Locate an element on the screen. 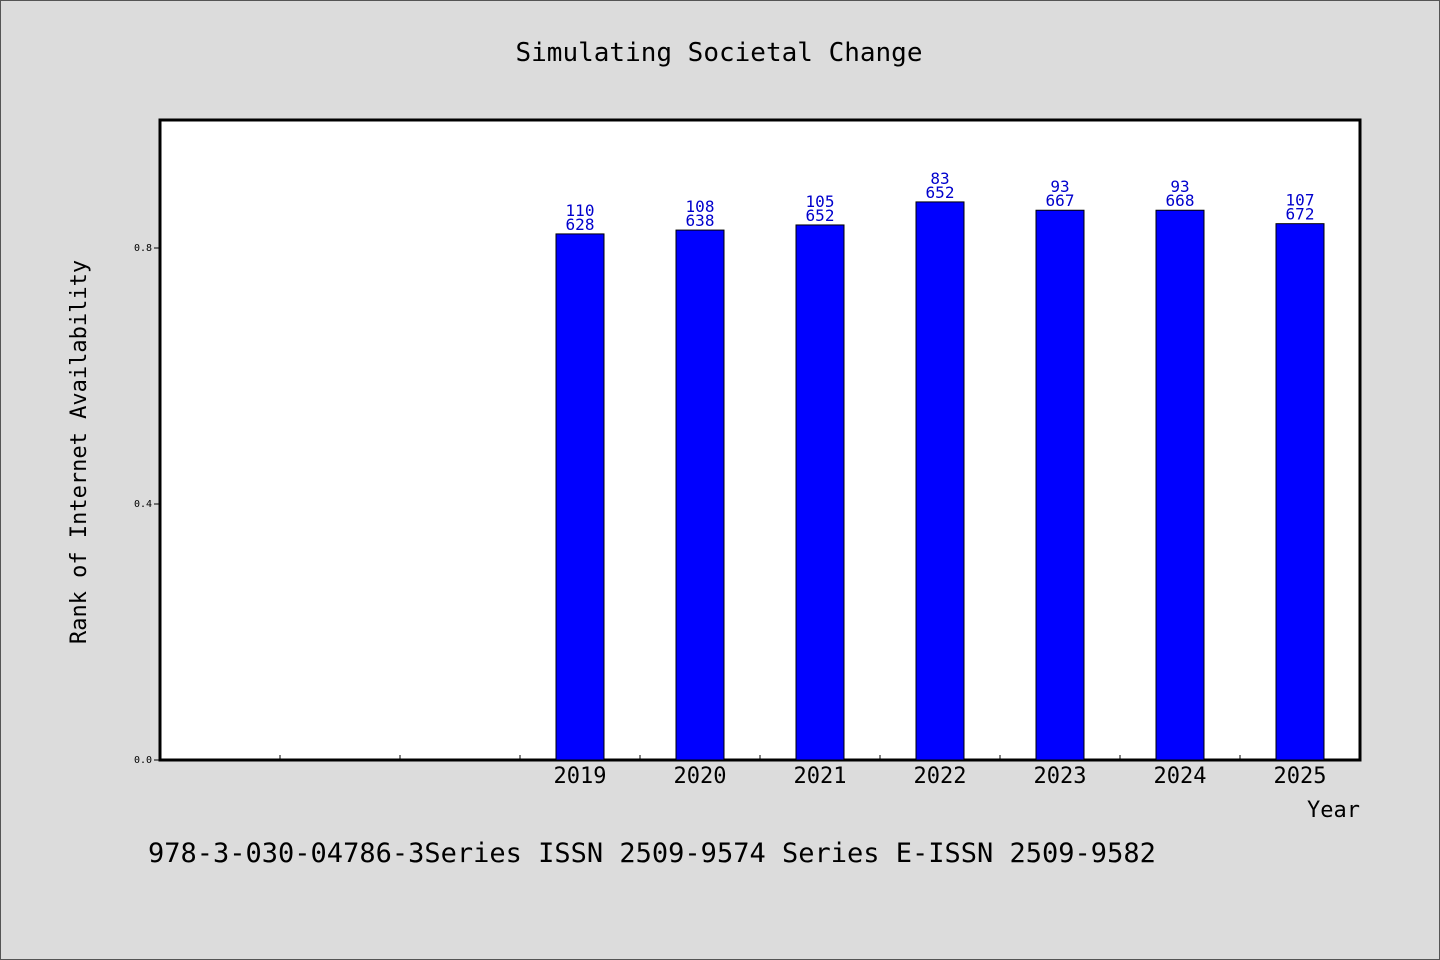 The height and width of the screenshot is (960, 1440). bar-label: 667 is located at coordinates (1060, 200).